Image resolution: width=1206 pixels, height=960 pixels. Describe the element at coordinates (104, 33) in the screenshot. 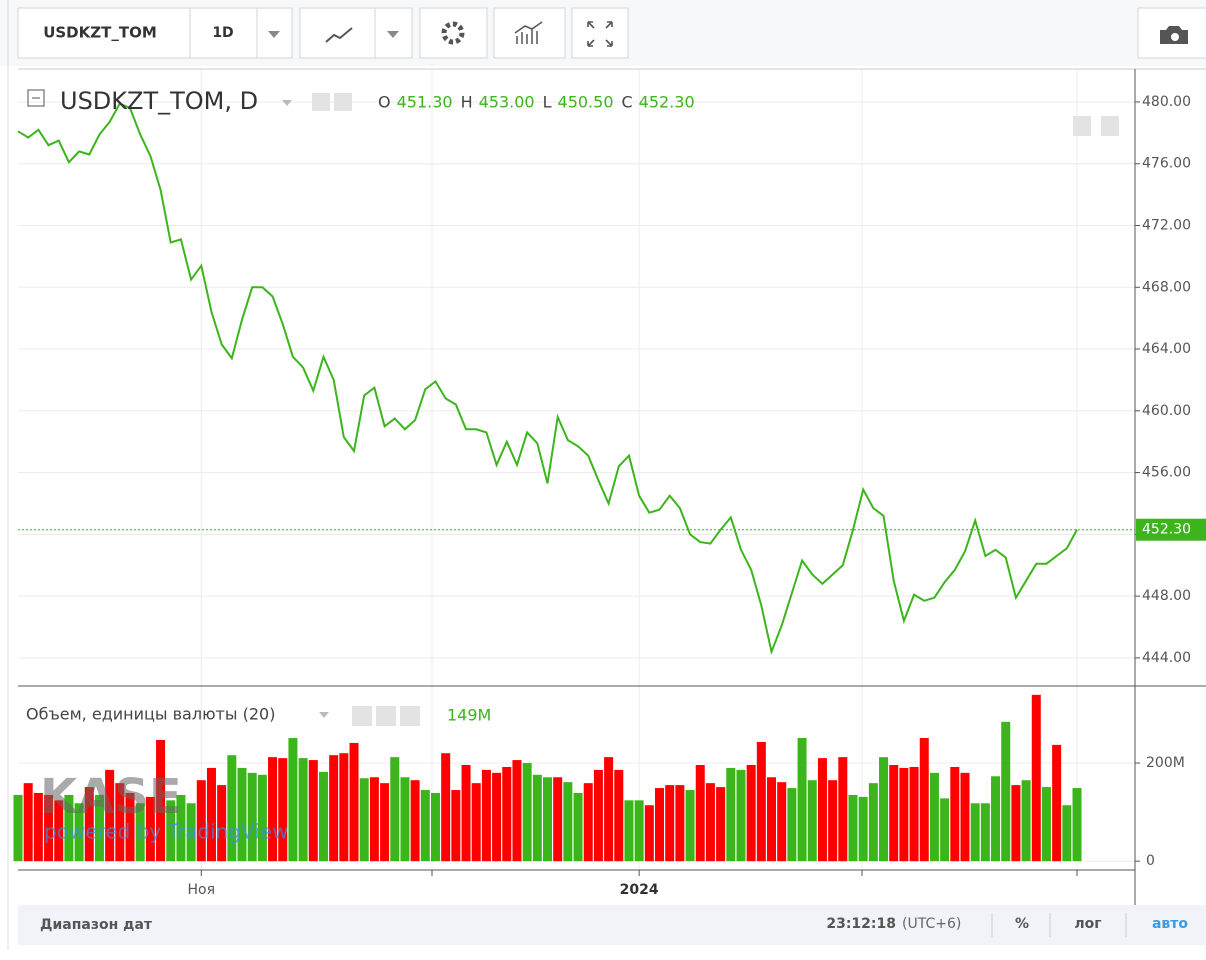

I see `symbol-button` at that location.